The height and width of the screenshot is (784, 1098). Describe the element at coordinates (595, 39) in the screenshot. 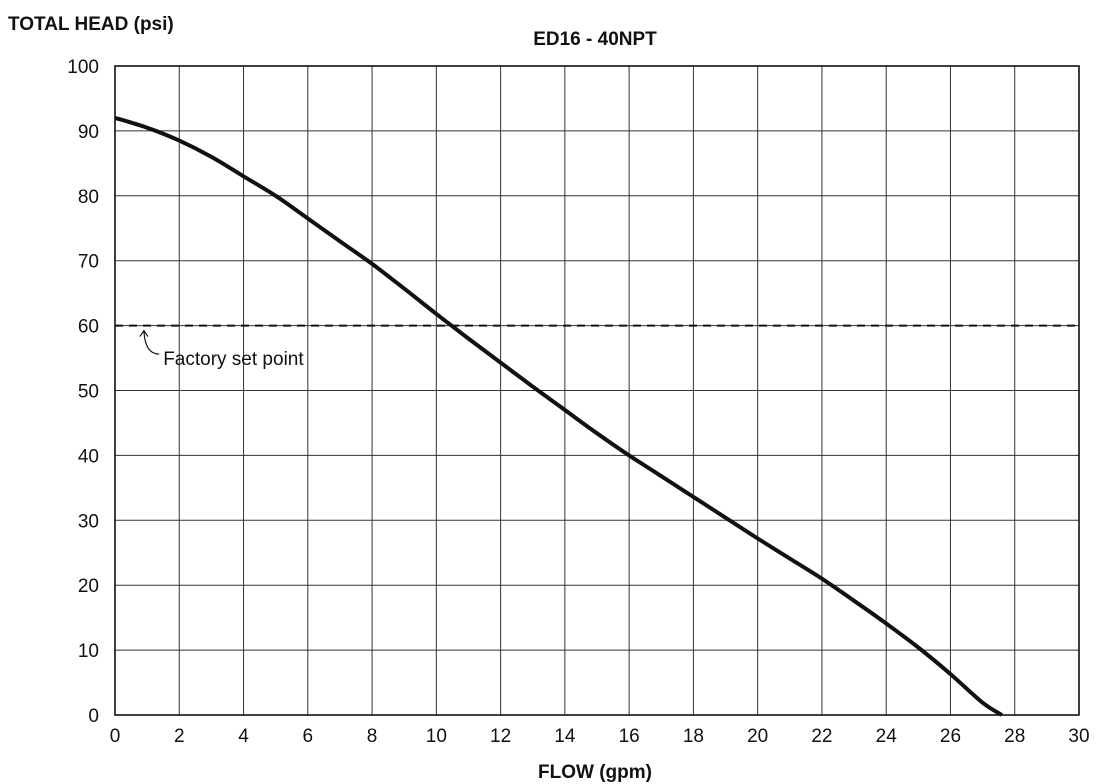

I see `chart-title: ED16 - 40NPT` at that location.